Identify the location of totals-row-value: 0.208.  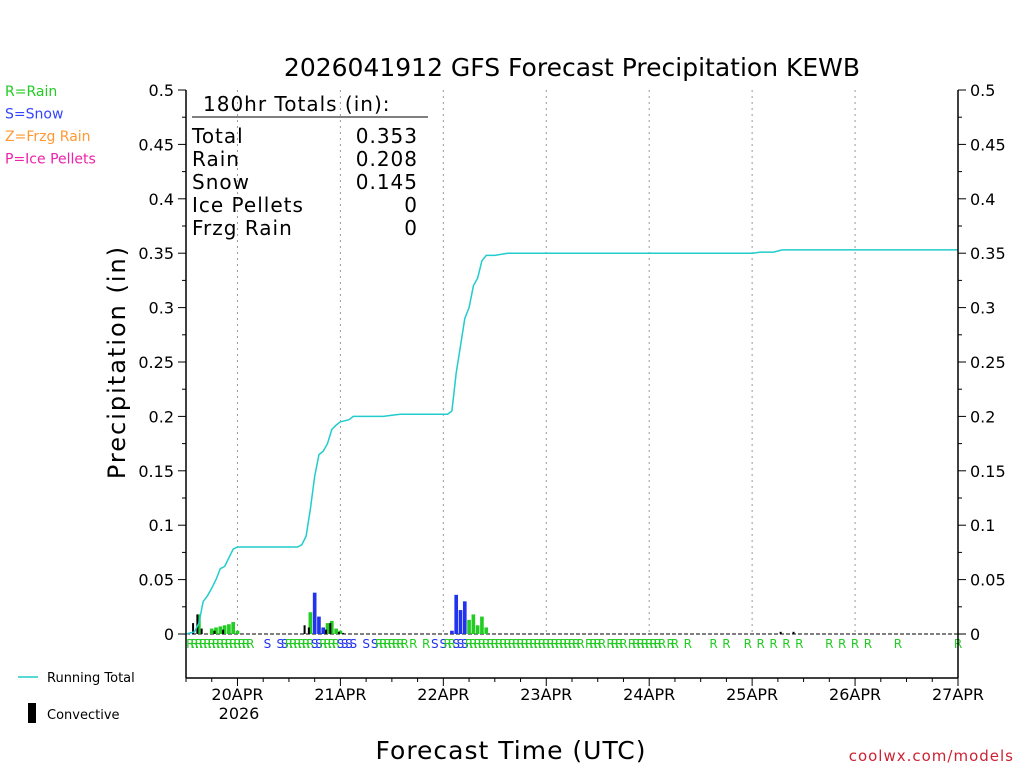
(387, 159).